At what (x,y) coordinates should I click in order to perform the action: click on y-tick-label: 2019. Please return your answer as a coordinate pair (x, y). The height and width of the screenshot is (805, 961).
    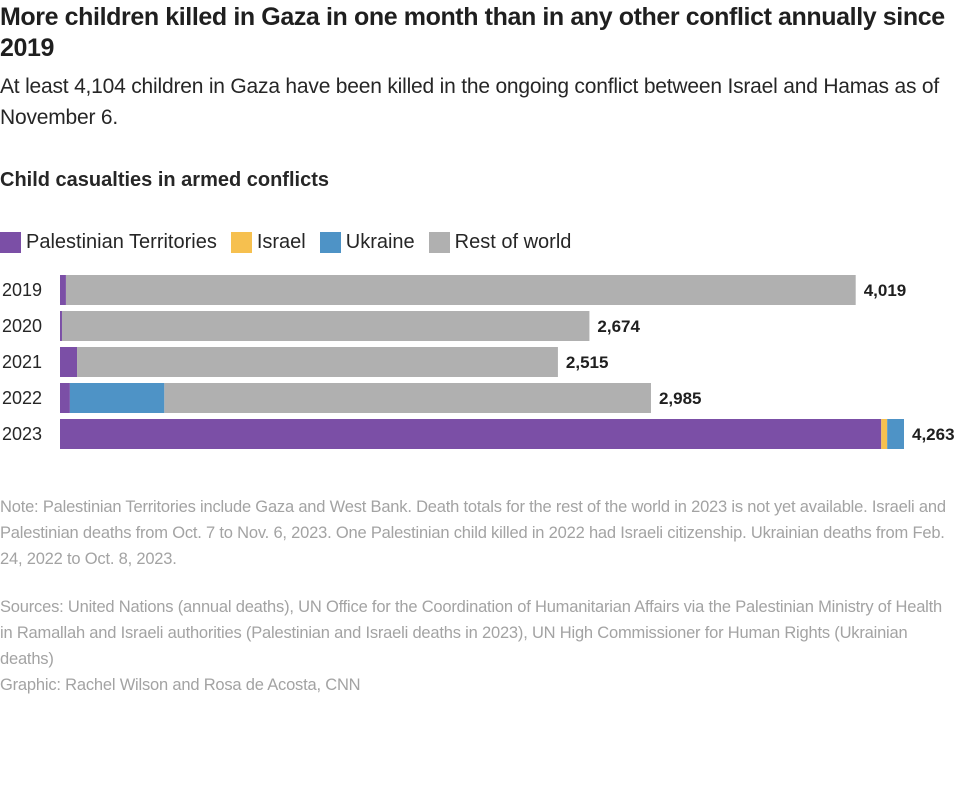
    Looking at the image, I should click on (22, 290).